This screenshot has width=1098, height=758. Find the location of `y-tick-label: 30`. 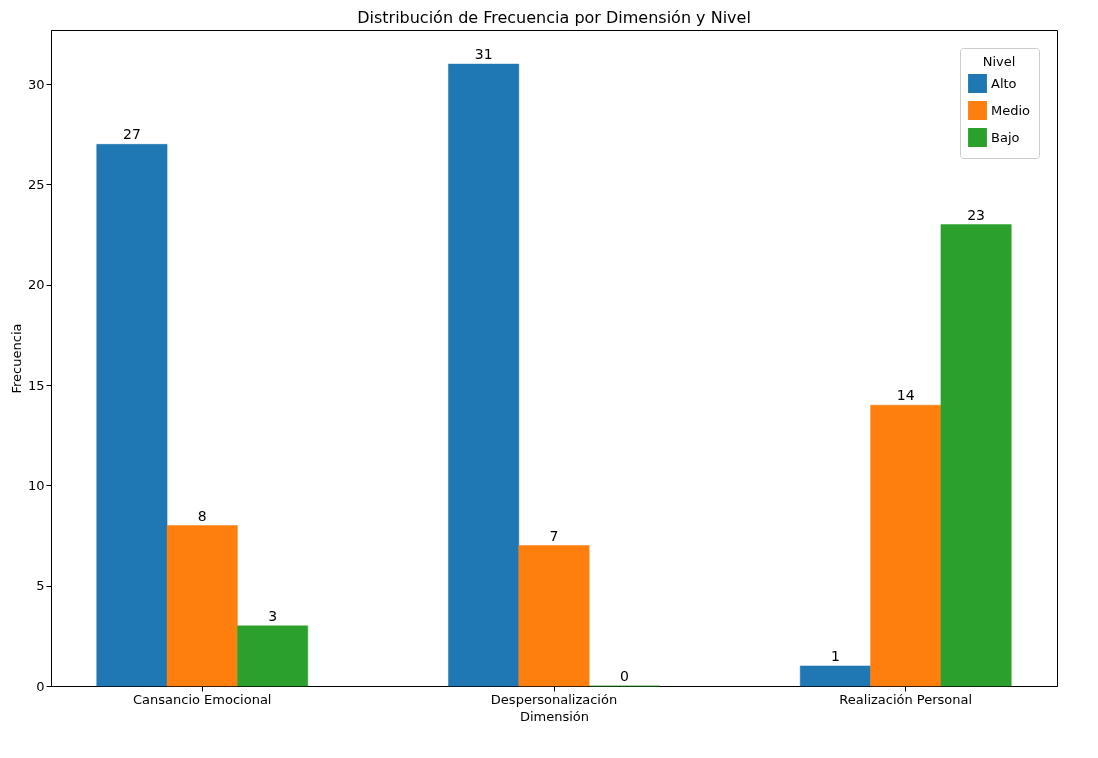

y-tick-label: 30 is located at coordinates (36, 84).